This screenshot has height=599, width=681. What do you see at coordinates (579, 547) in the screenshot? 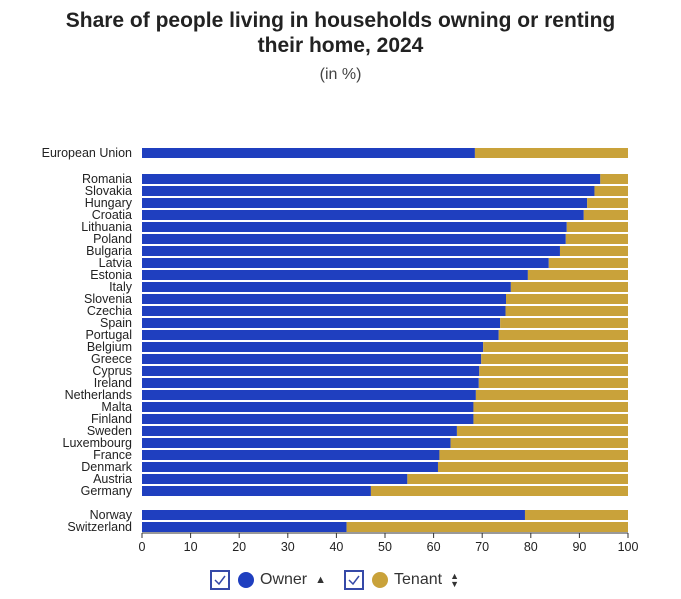
I see `x-tick-label: 90` at bounding box center [579, 547].